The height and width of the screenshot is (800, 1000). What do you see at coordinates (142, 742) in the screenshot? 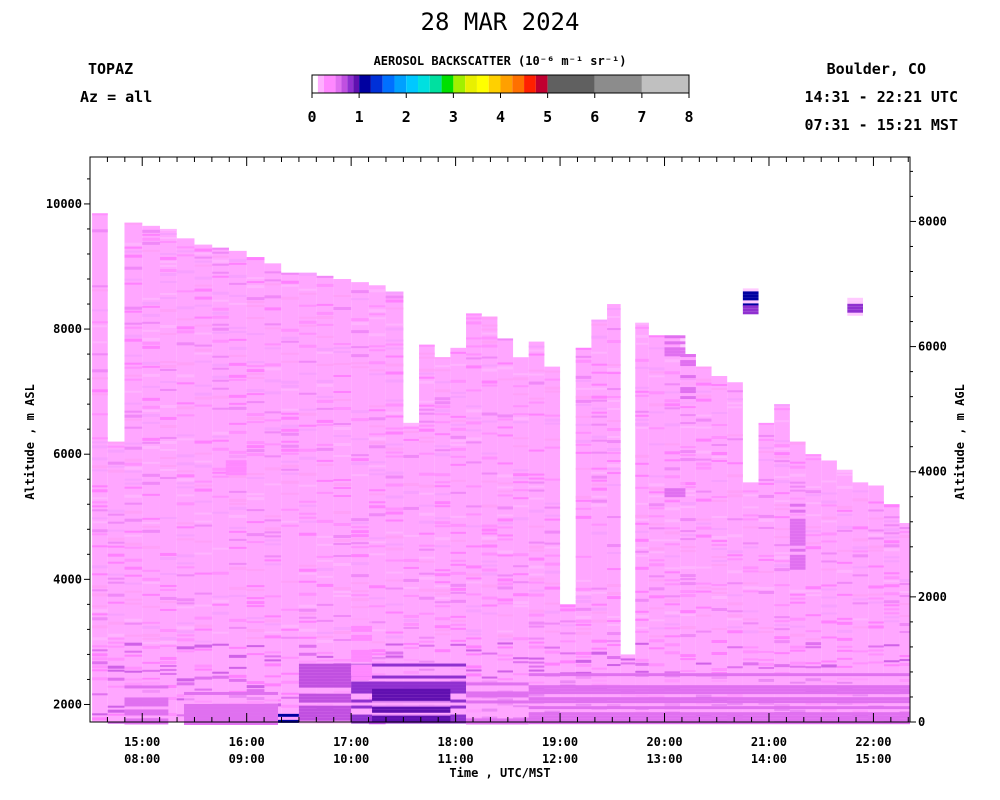
I see `x-tick-label-utc-0: 15:00` at bounding box center [142, 742].